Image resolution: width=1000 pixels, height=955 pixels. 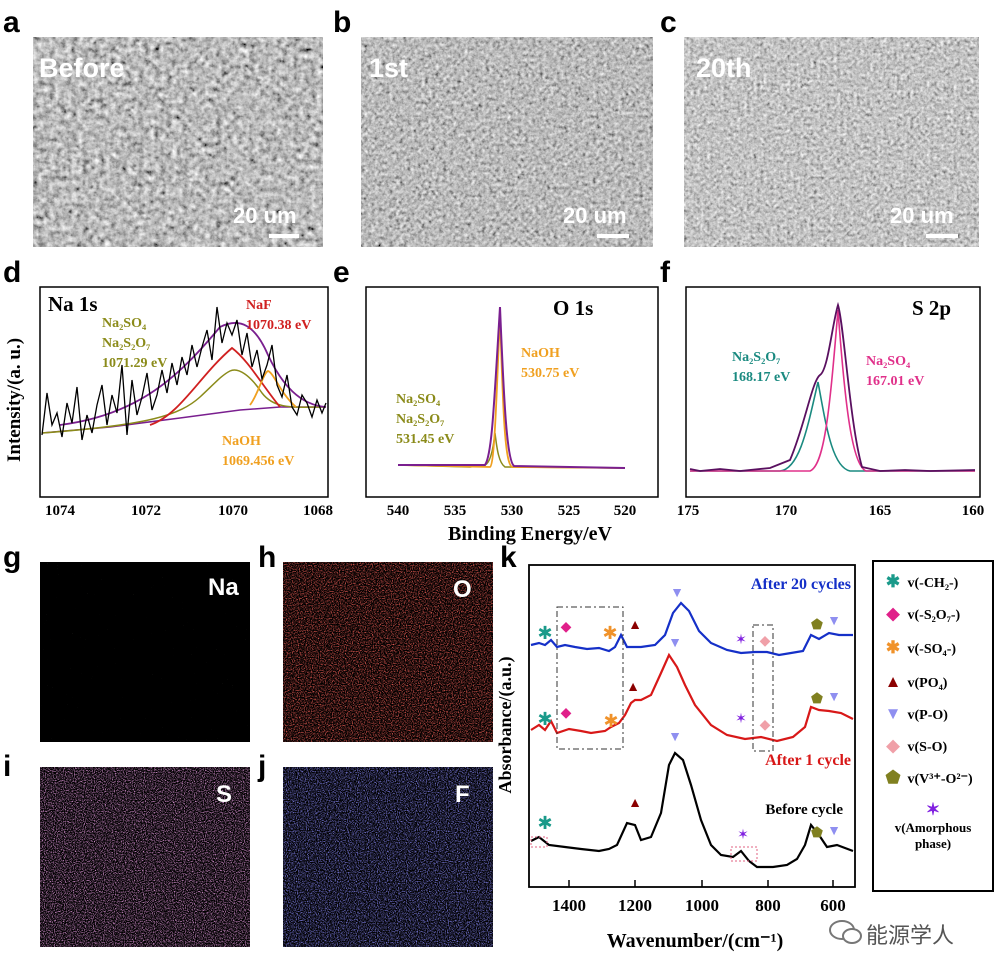 What do you see at coordinates (508, 557) in the screenshot?
I see `panel-letter-k: k` at bounding box center [508, 557].